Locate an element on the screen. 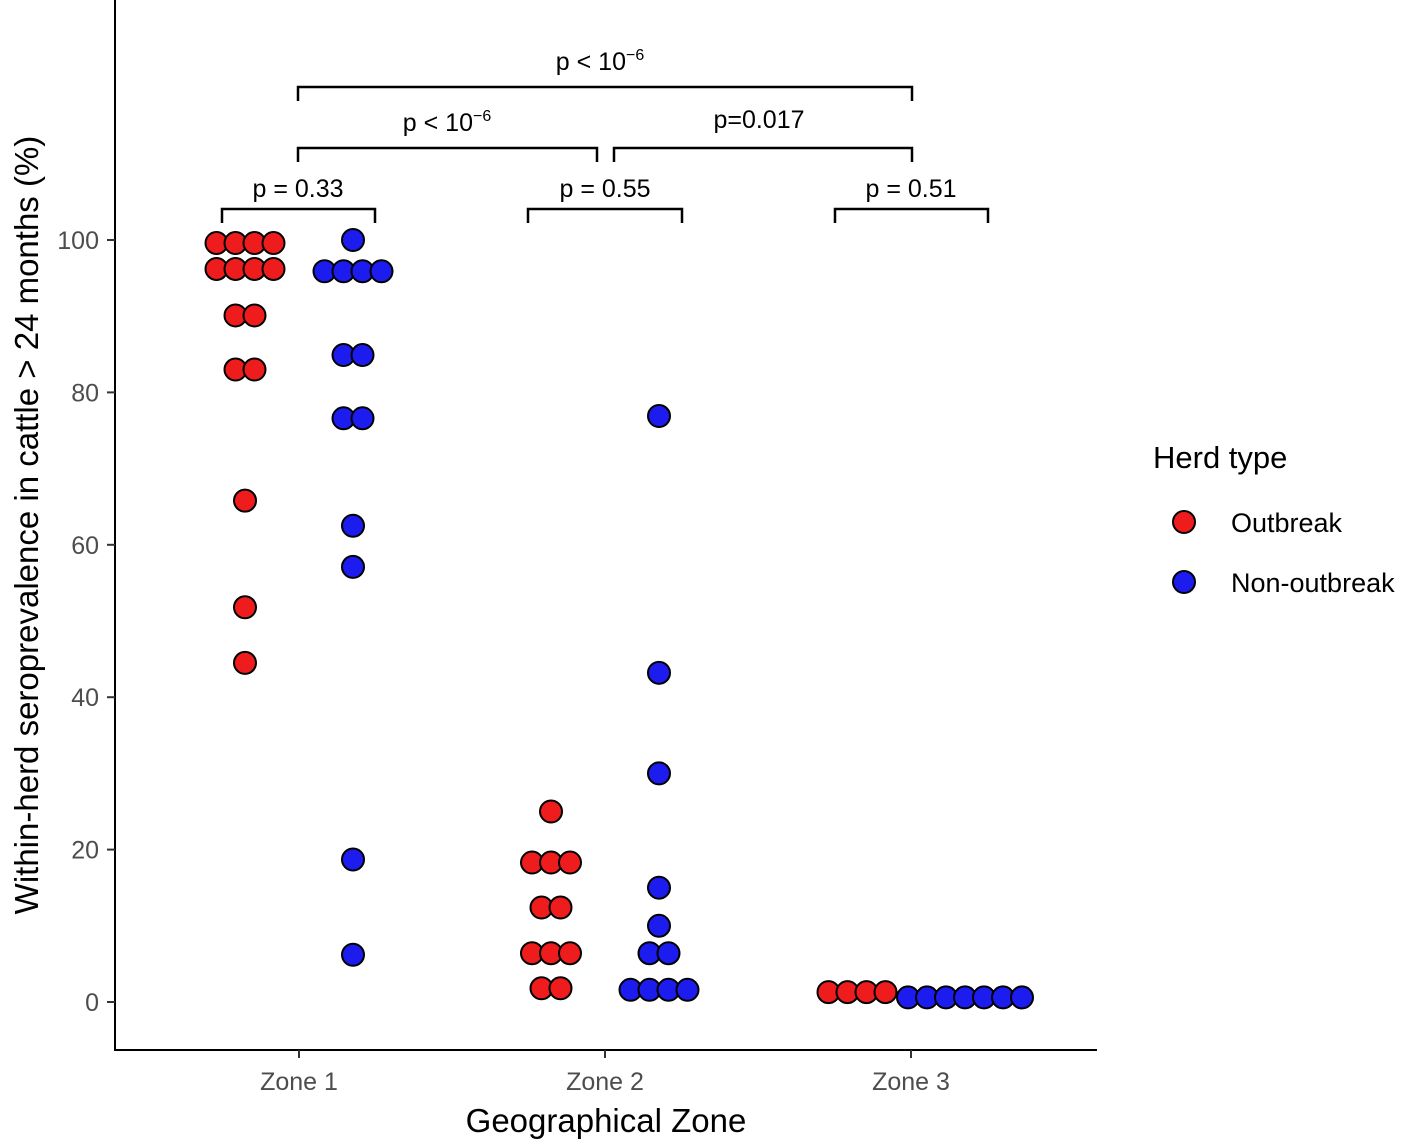  legend-label-outbreak: Outbreak is located at coordinates (1287, 523).